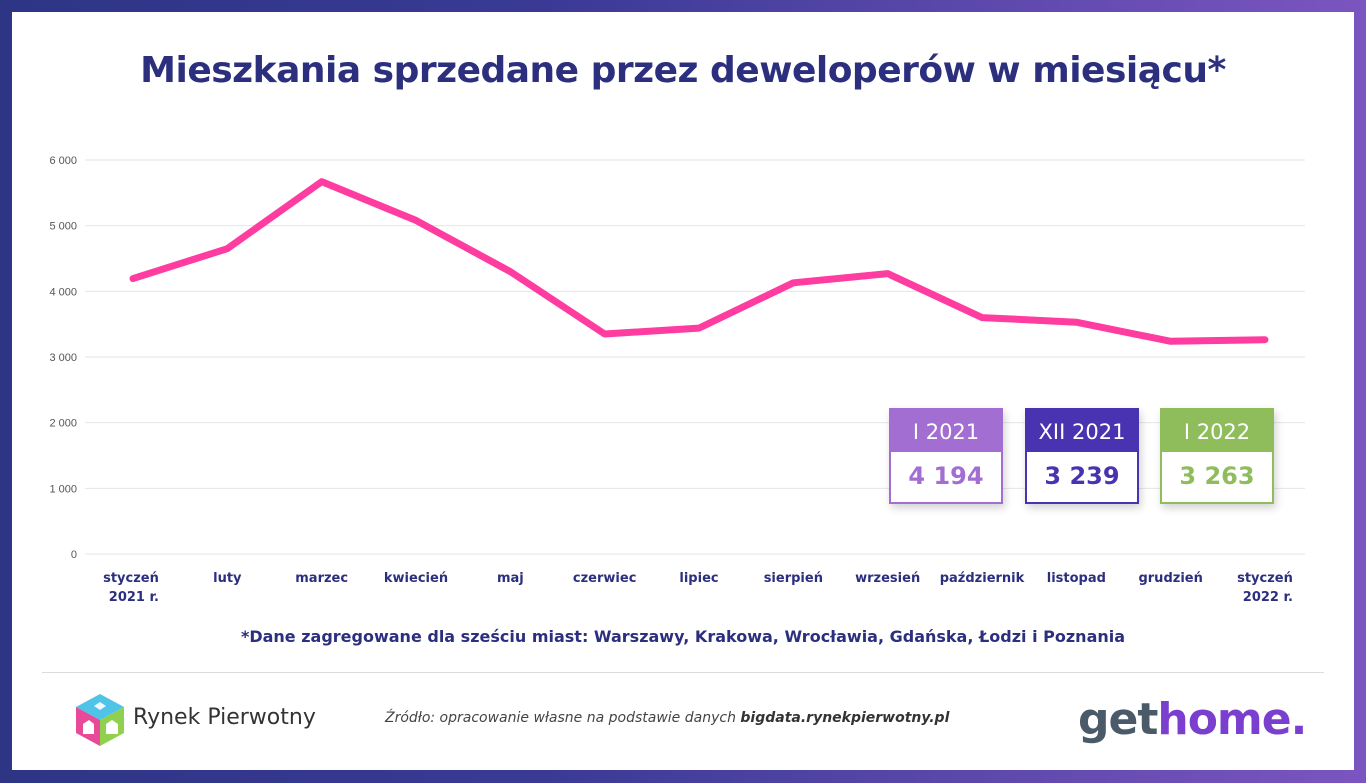  What do you see at coordinates (100, 720) in the screenshot?
I see `rynek-pierwotny-logo-icon` at bounding box center [100, 720].